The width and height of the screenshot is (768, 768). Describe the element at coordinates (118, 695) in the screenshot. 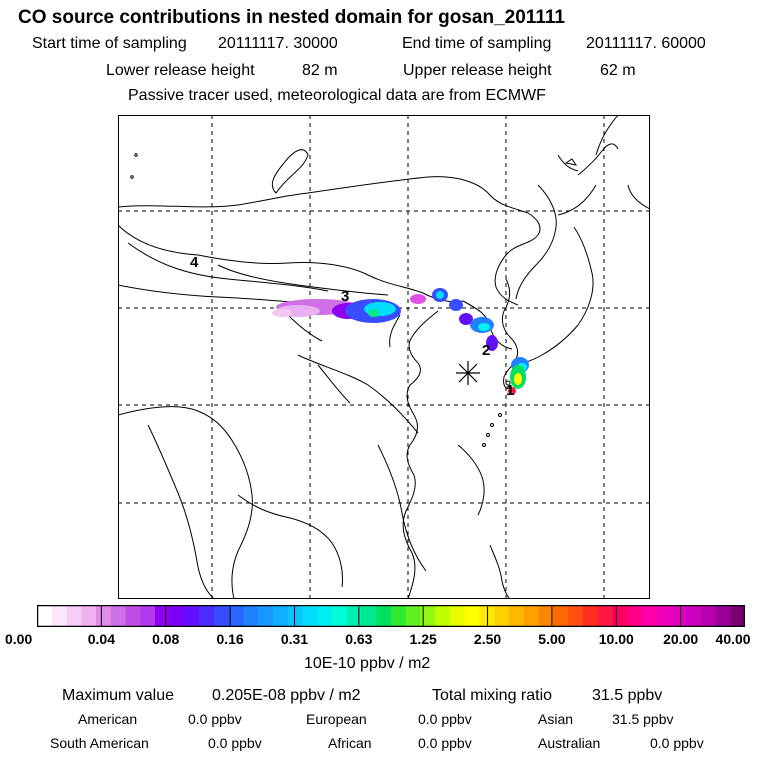

I see `max-value-label: Maximum value` at that location.